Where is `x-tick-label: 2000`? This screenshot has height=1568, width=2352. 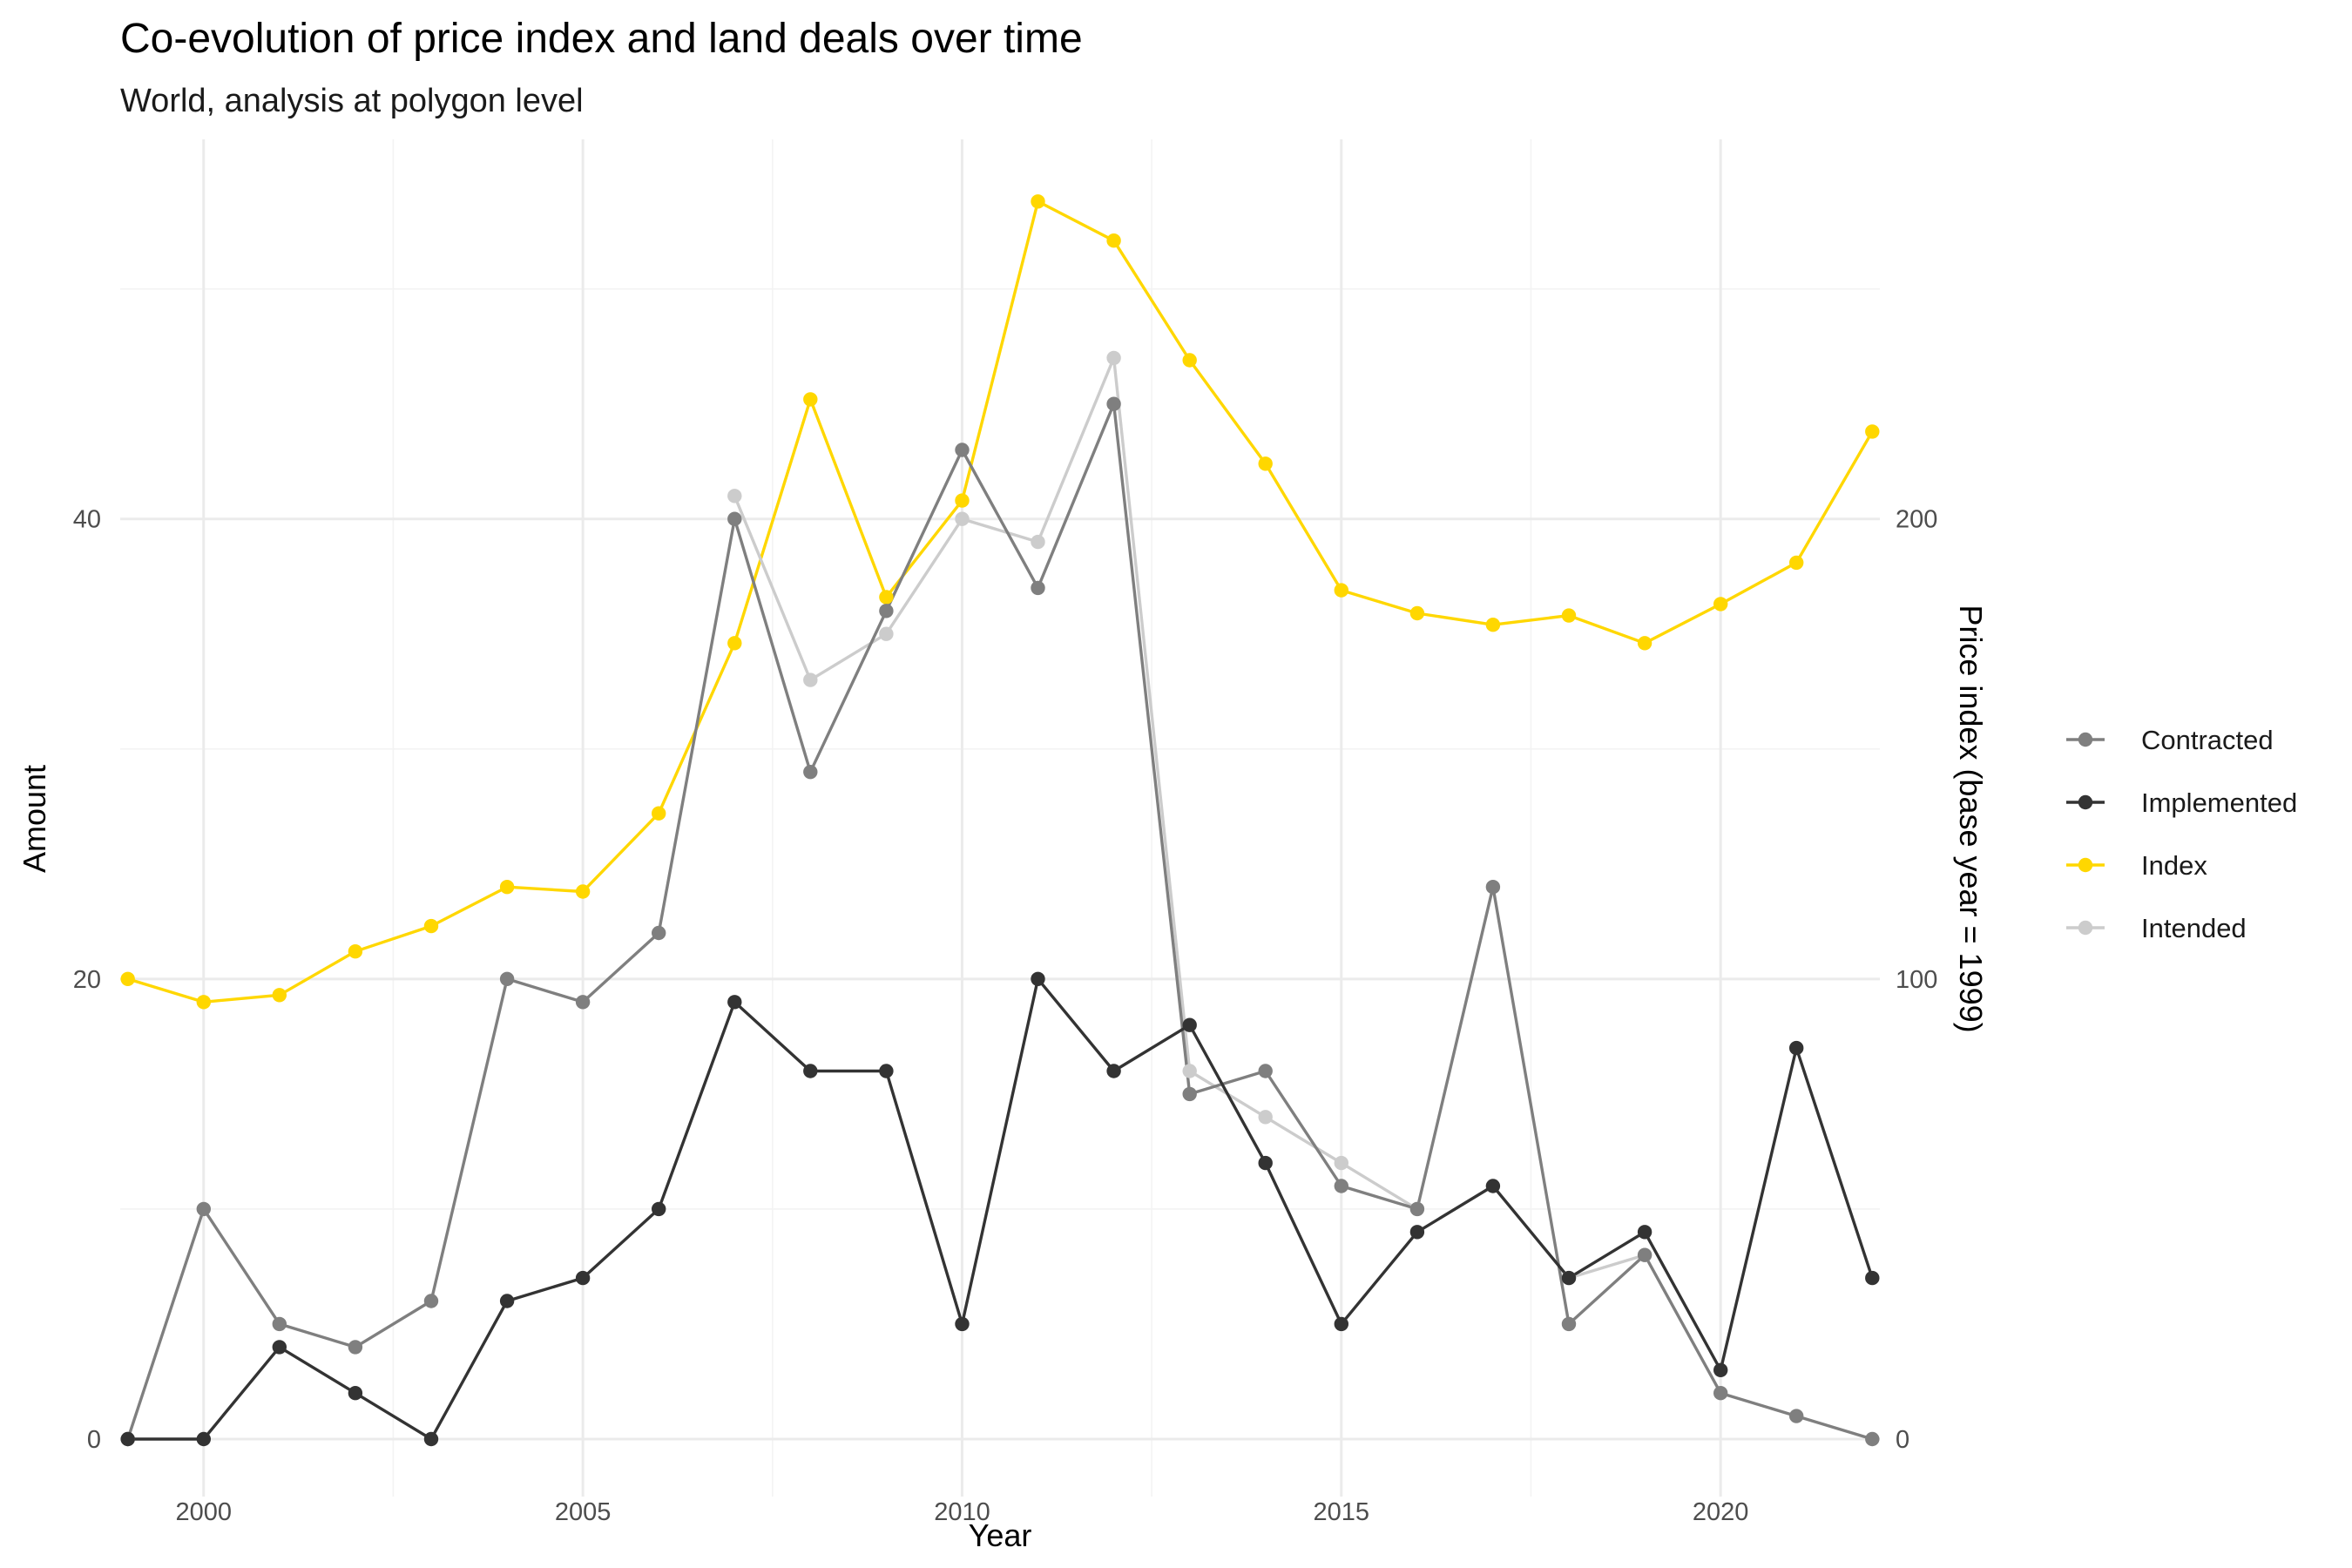 x-tick-label: 2000 is located at coordinates (204, 1512).